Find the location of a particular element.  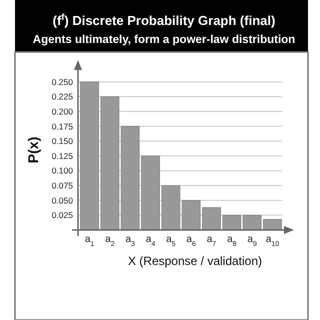

x-tick-label: a$_{1}$ is located at coordinates (89, 241).